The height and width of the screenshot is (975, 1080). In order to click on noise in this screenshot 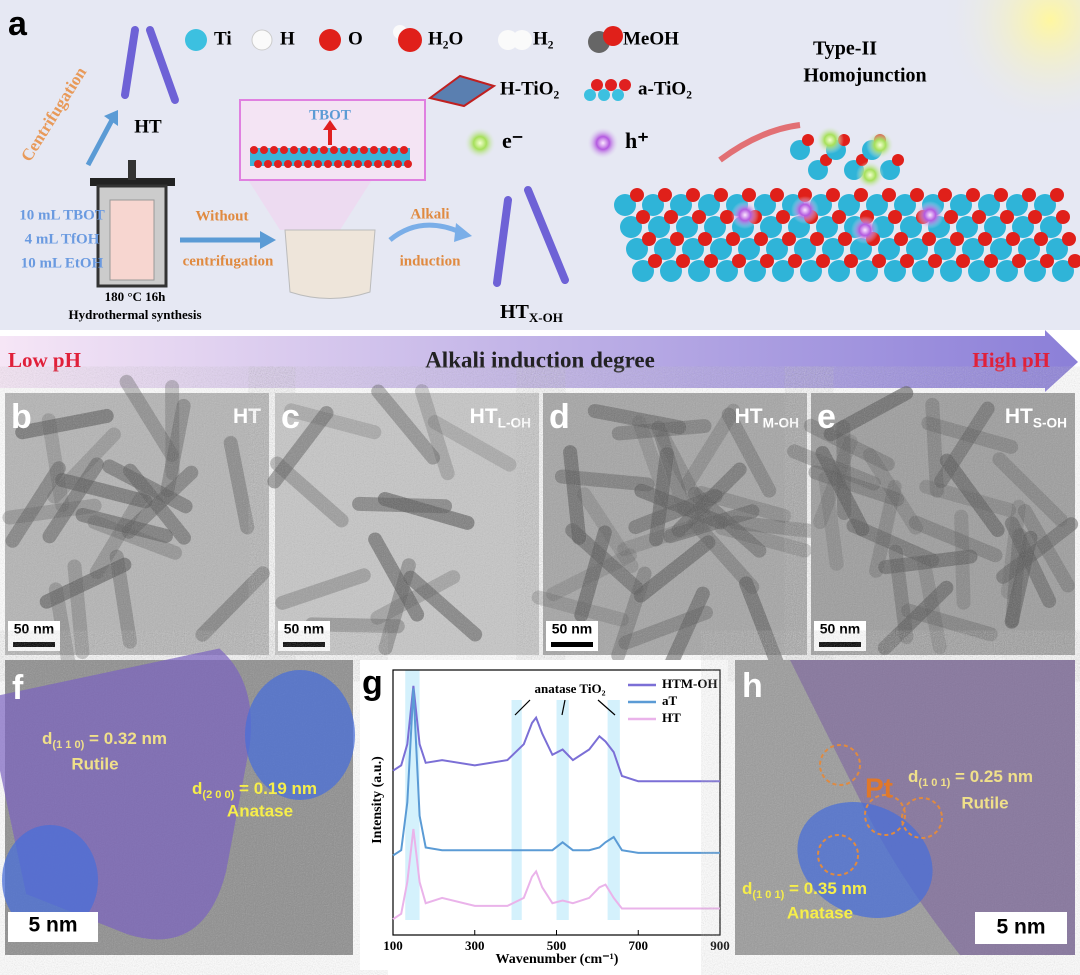, I will do `click(137, 524)`.